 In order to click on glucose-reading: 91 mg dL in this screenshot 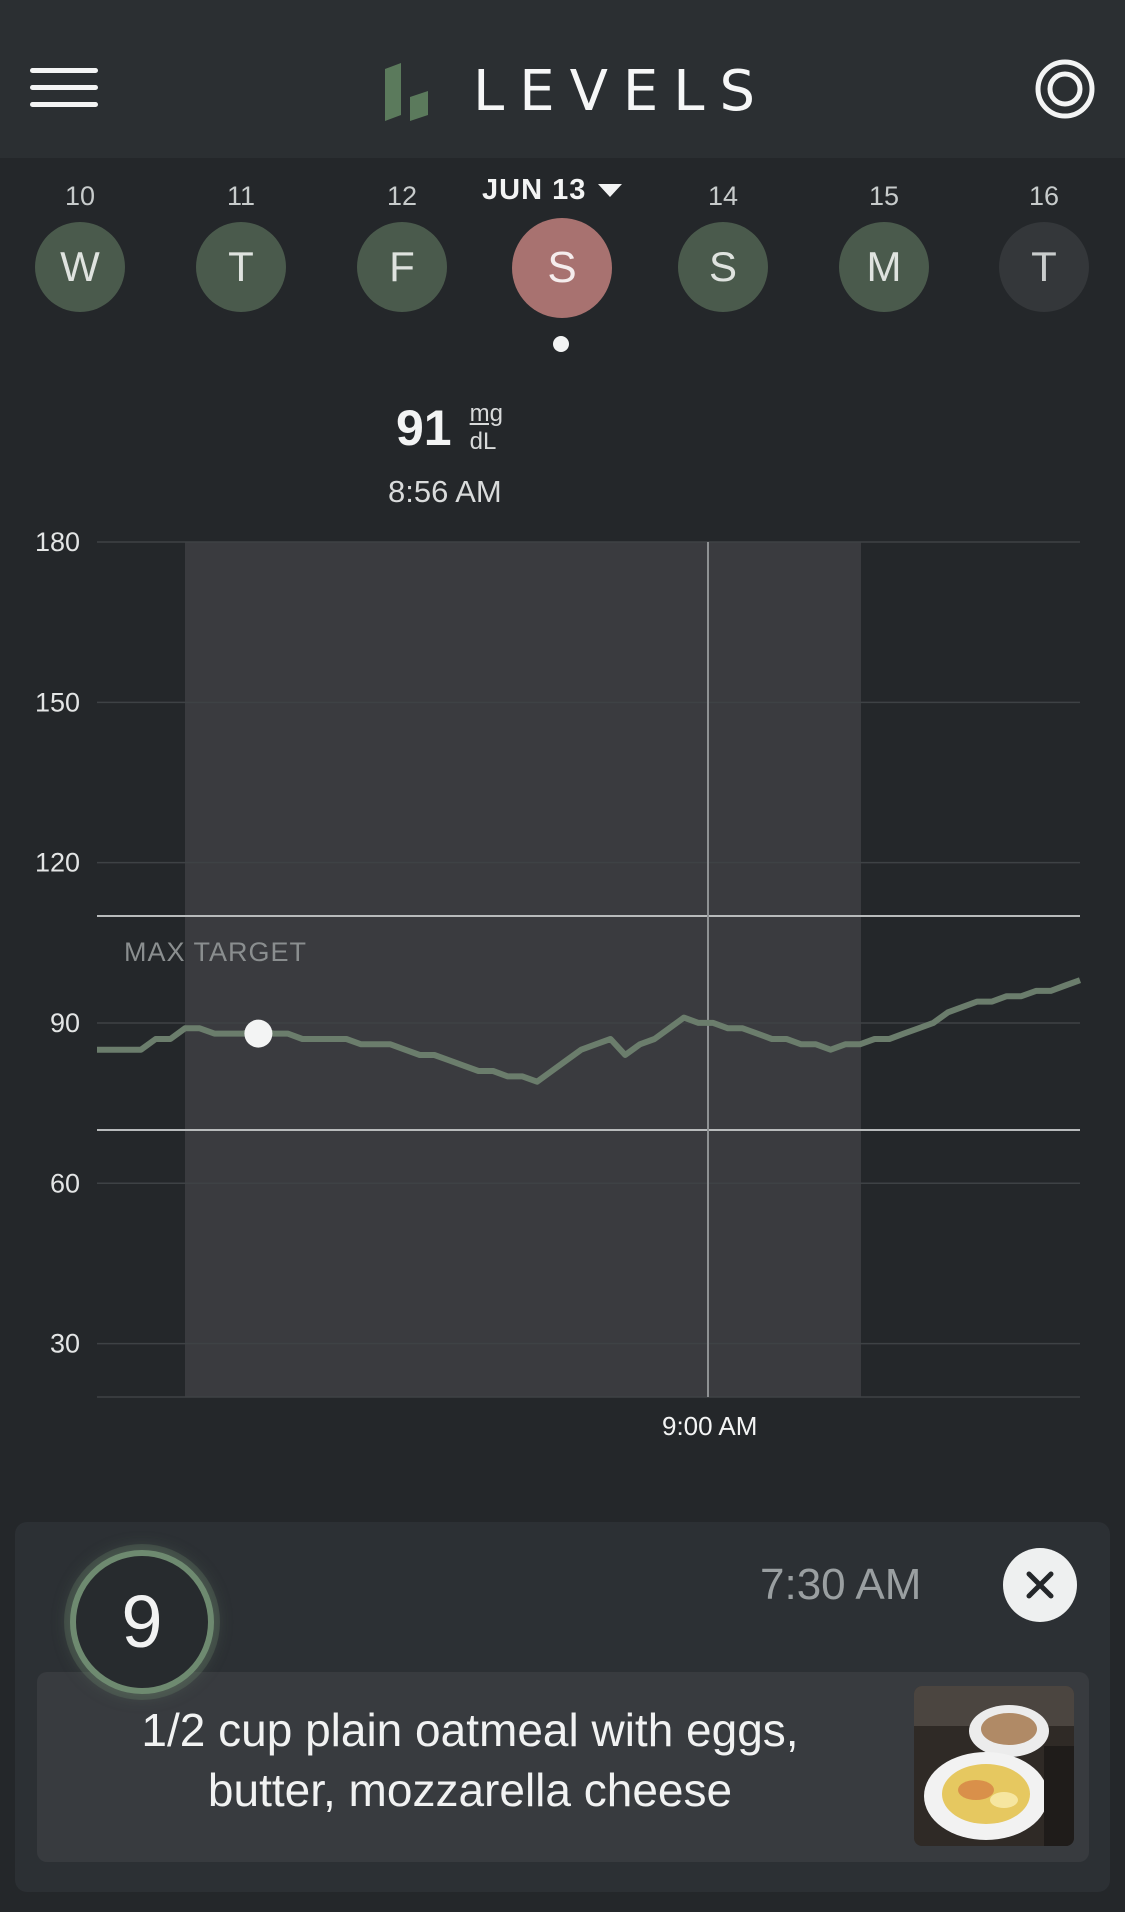, I will do `click(449, 428)`.